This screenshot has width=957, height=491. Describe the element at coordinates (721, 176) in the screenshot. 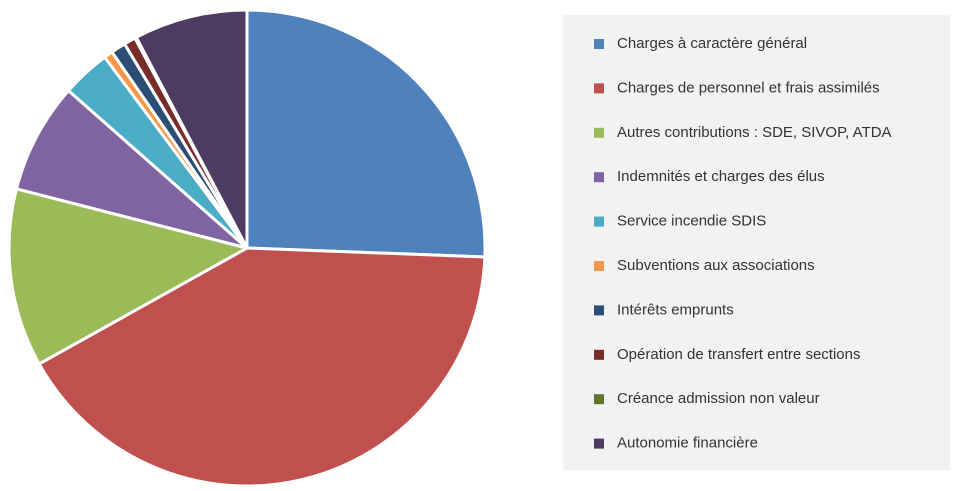

I see `legend-label: Indemnités et charges des élus` at that location.